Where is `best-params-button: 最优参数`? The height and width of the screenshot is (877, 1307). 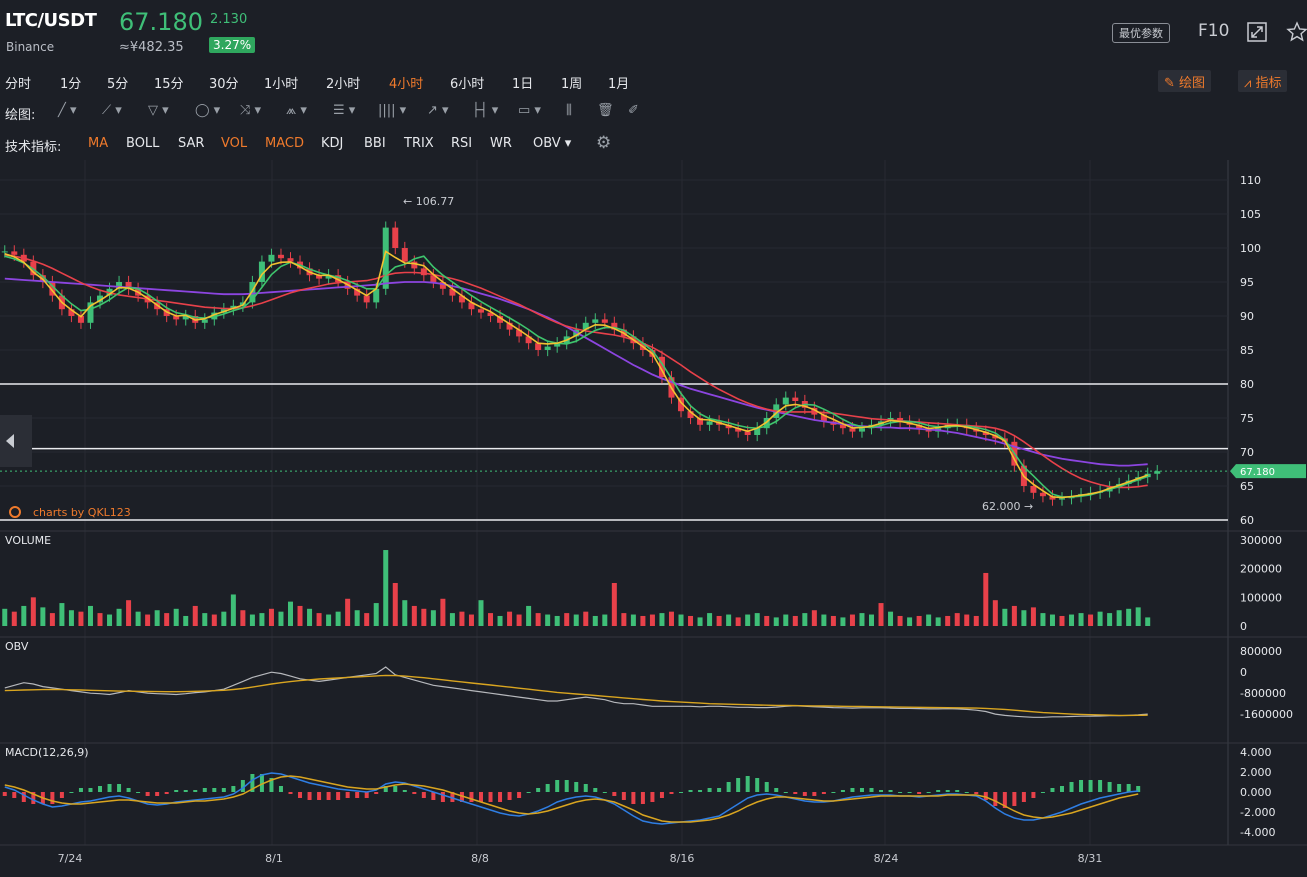 best-params-button: 最优参数 is located at coordinates (1141, 33).